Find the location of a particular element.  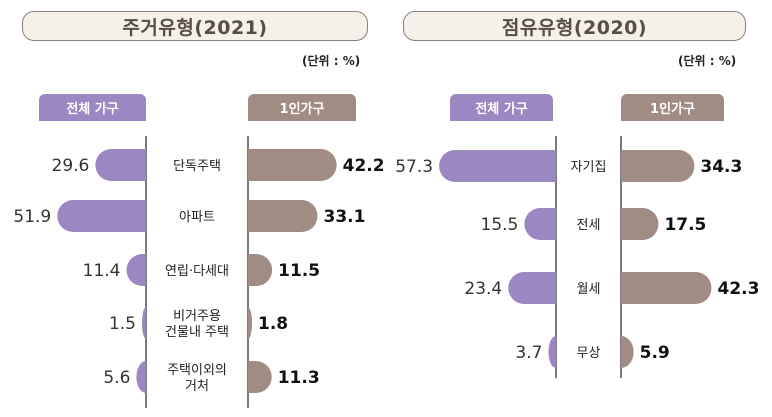

category-label: 월세 is located at coordinates (589, 289).